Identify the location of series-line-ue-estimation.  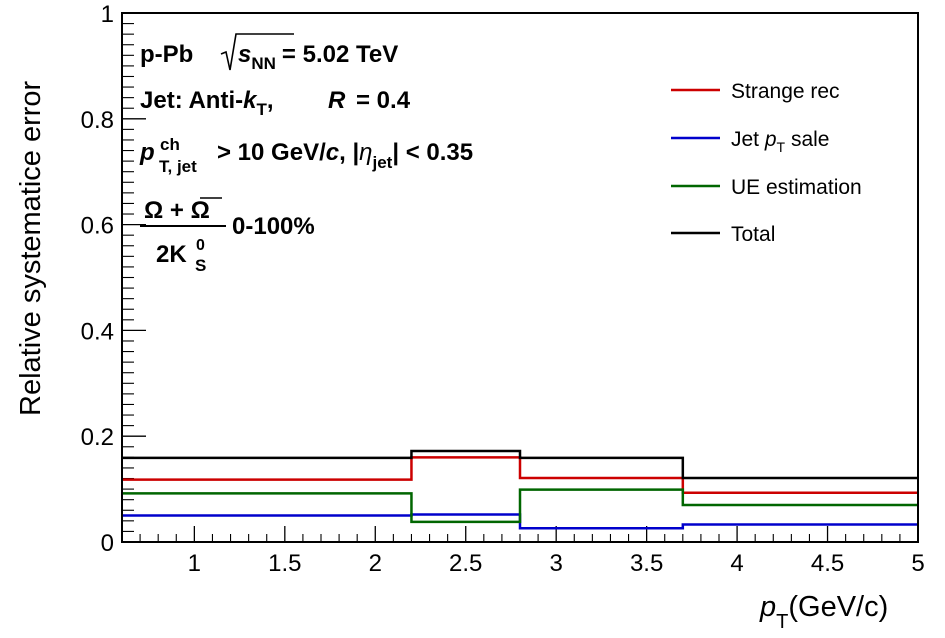
(520, 506).